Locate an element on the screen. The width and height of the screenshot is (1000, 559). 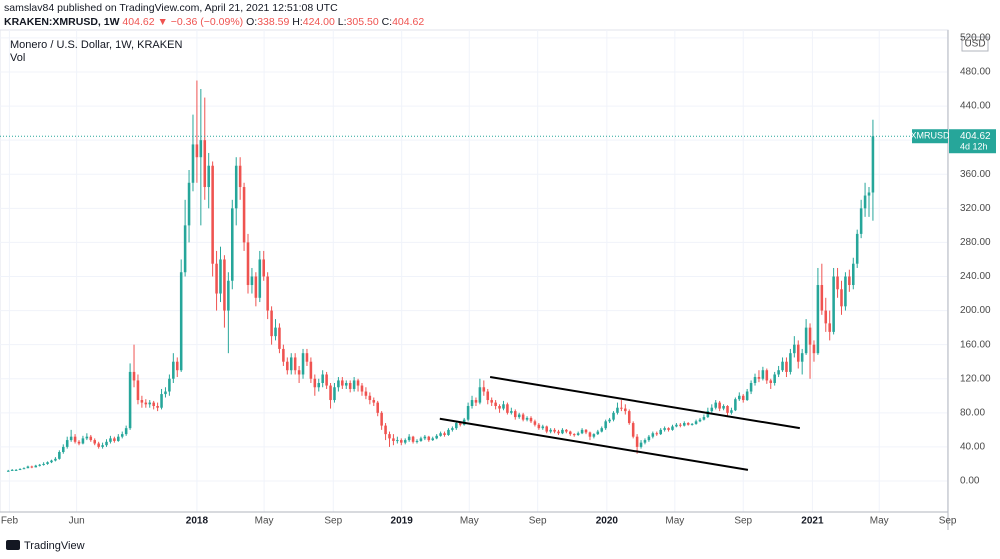
y-tick-label: 120.00 is located at coordinates (975, 378).